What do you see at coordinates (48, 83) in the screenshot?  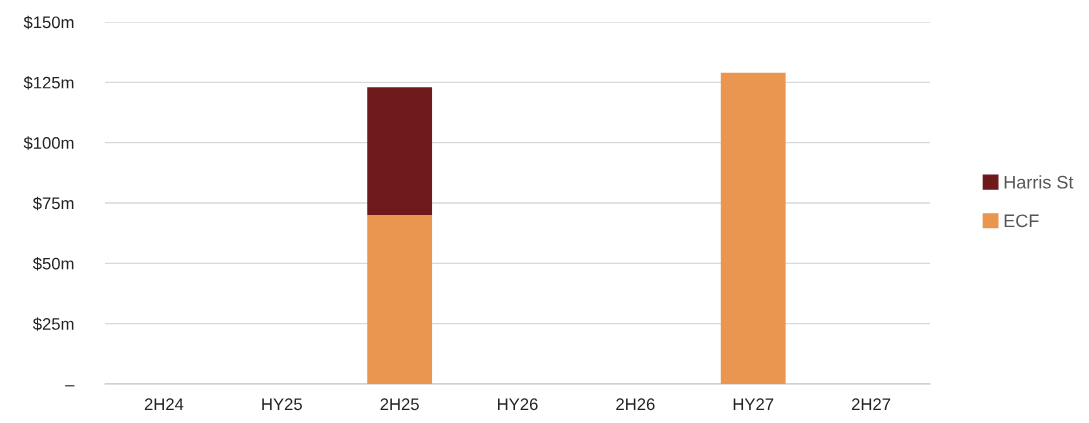 I see `y-tick-label: $125m` at bounding box center [48, 83].